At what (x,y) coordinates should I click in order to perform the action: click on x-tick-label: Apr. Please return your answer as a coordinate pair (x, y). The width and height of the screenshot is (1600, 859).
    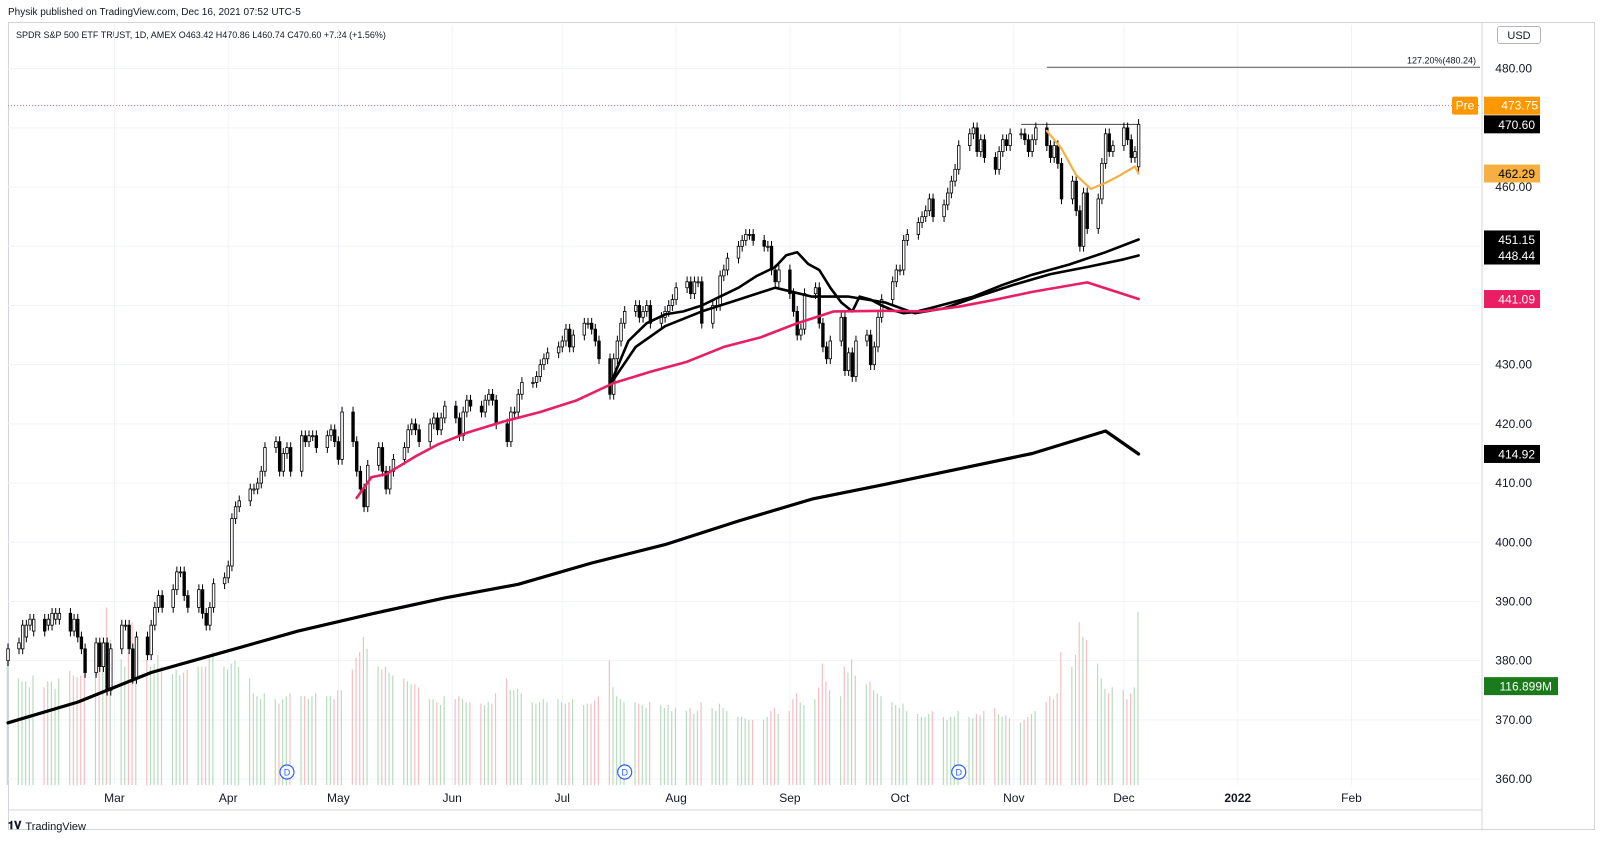
    Looking at the image, I should click on (228, 798).